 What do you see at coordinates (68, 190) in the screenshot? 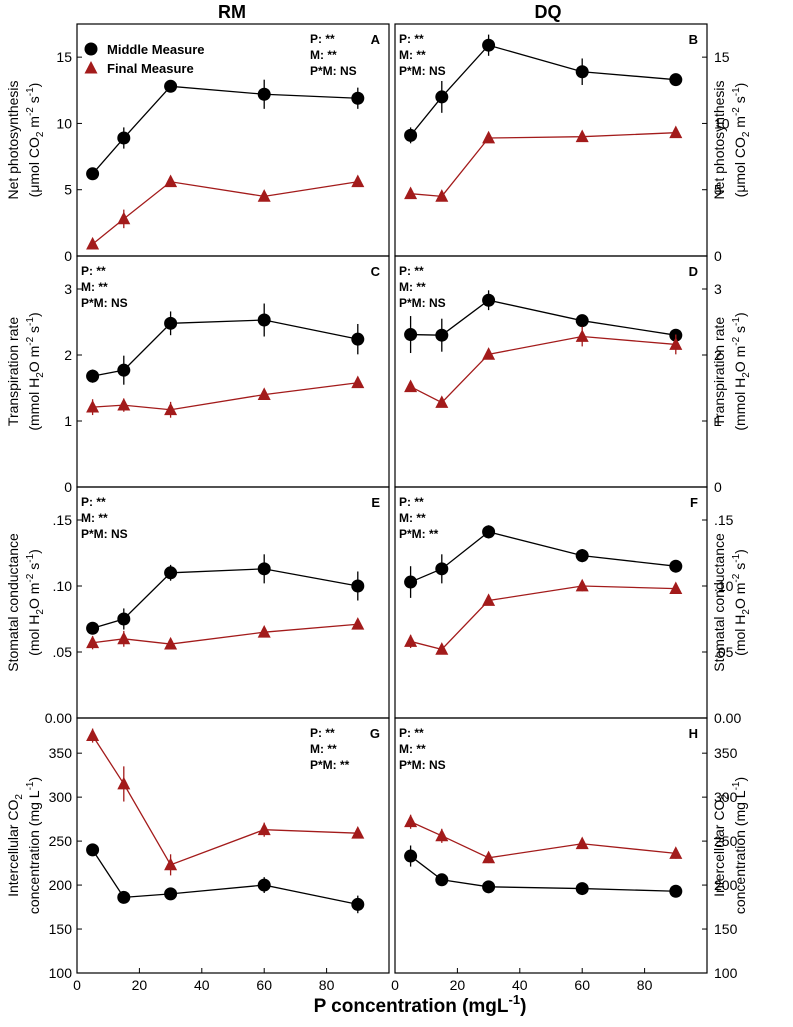
I see `y-tick-label: 5` at bounding box center [68, 190].